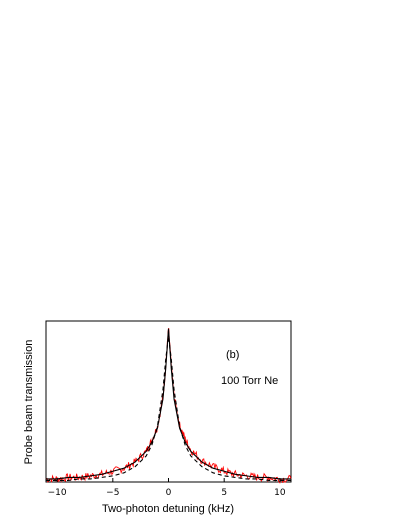  Describe the element at coordinates (168, 509) in the screenshot. I see `x-axis-label: Two-photon detuning (kHz)` at that location.